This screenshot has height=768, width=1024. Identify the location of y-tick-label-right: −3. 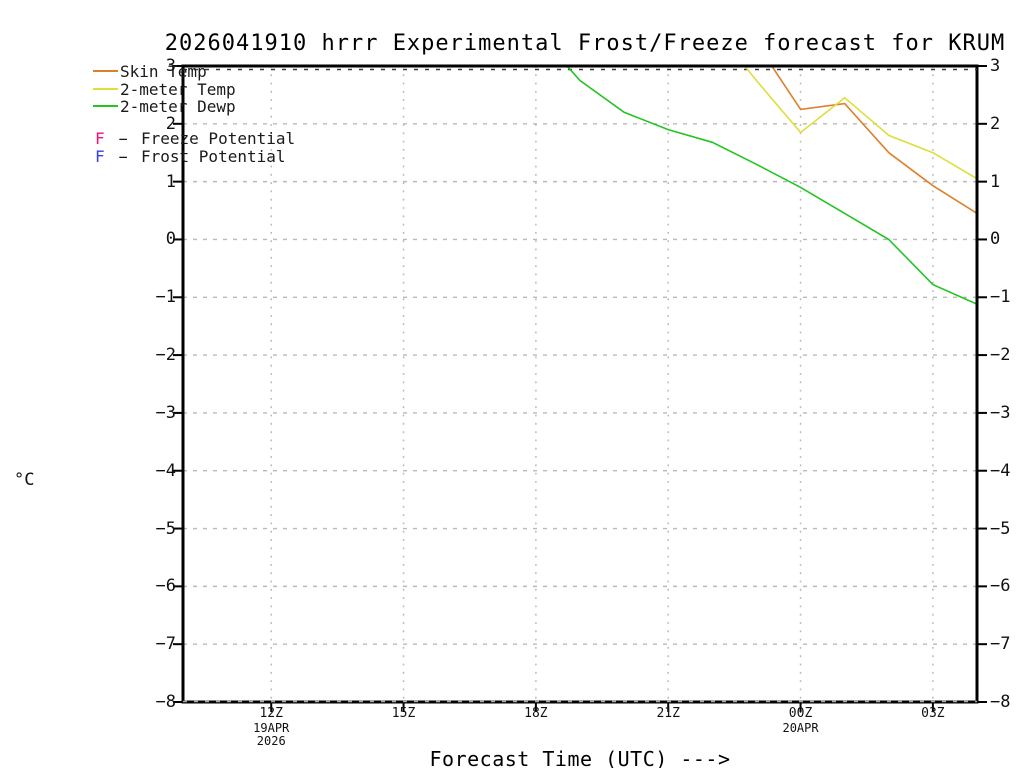
(1000, 412).